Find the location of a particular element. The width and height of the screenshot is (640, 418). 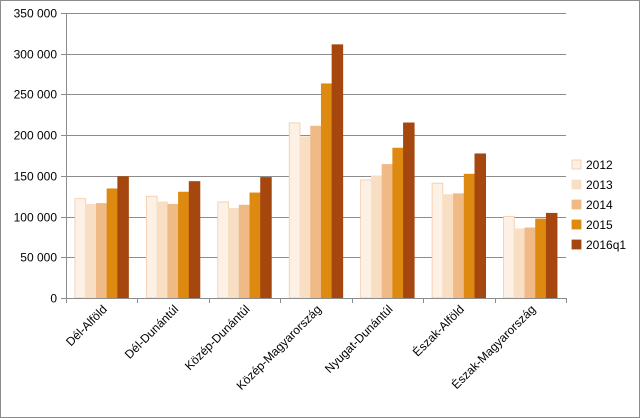

legend-swatch-2016q1 is located at coordinates (576, 244).